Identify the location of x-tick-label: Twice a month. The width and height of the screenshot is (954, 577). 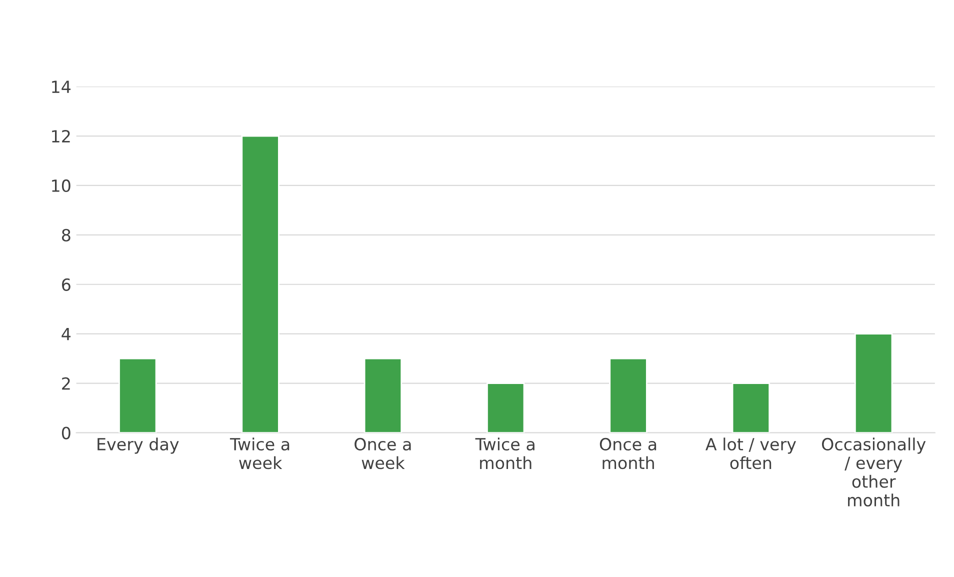
(504, 454).